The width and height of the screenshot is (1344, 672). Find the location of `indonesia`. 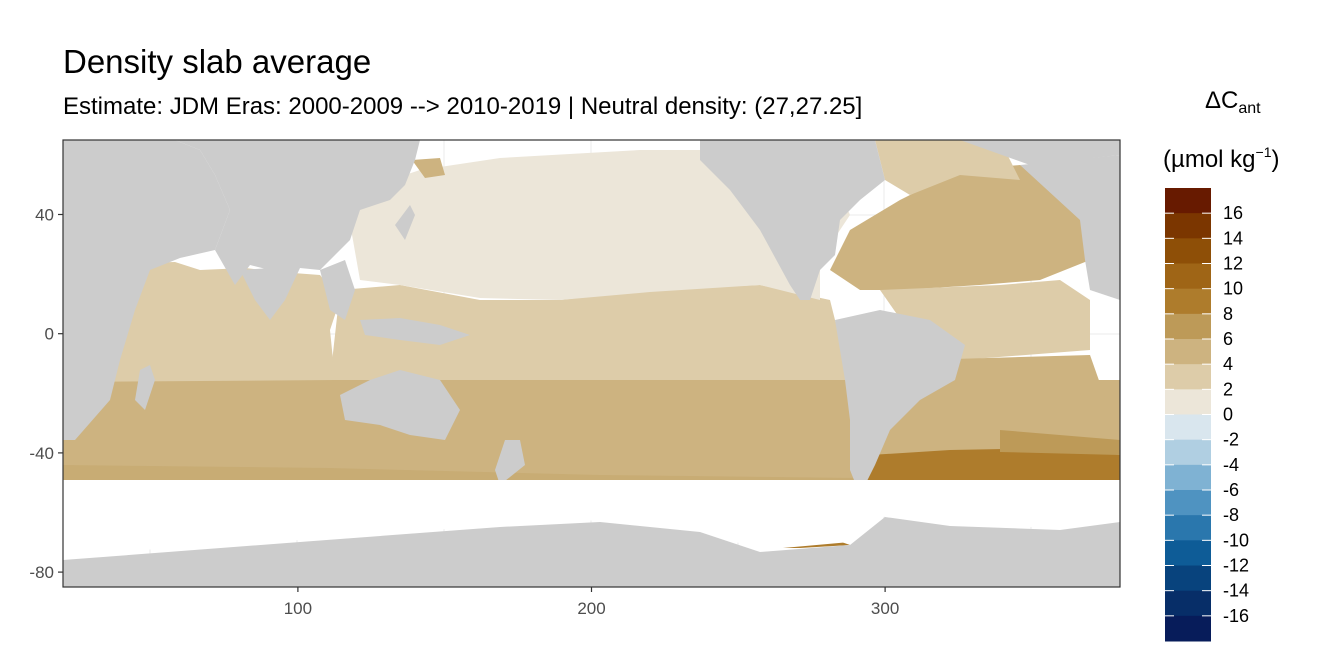

indonesia is located at coordinates (415, 331).